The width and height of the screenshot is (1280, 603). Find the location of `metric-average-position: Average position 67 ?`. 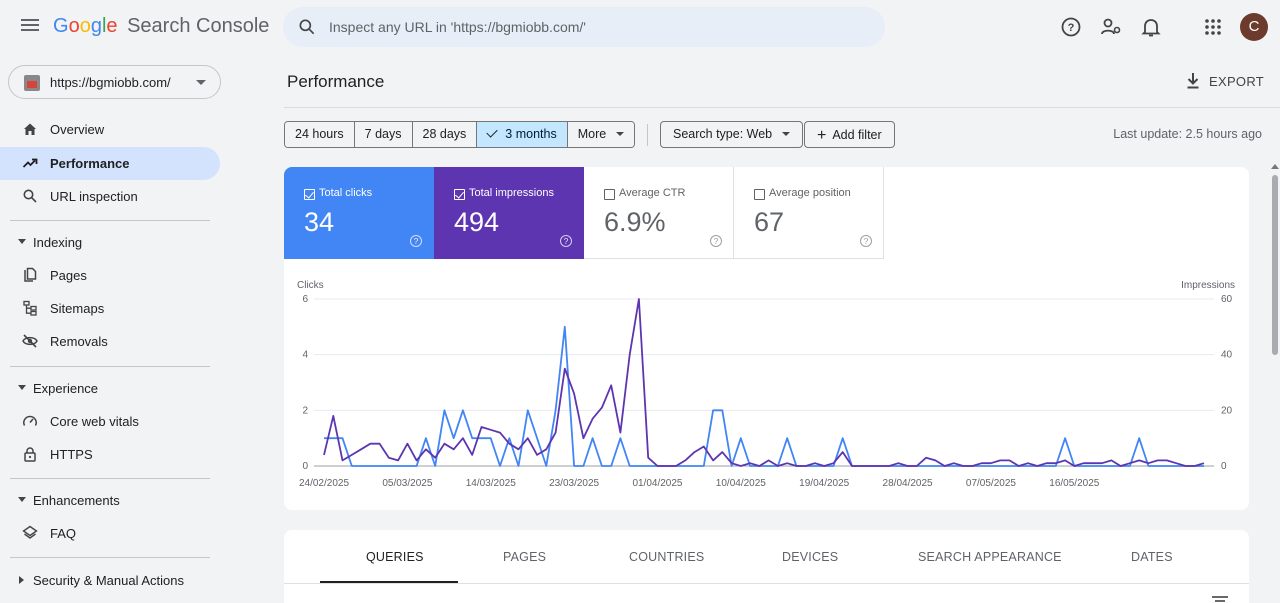

metric-average-position: Average position 67 ? is located at coordinates (809, 213).